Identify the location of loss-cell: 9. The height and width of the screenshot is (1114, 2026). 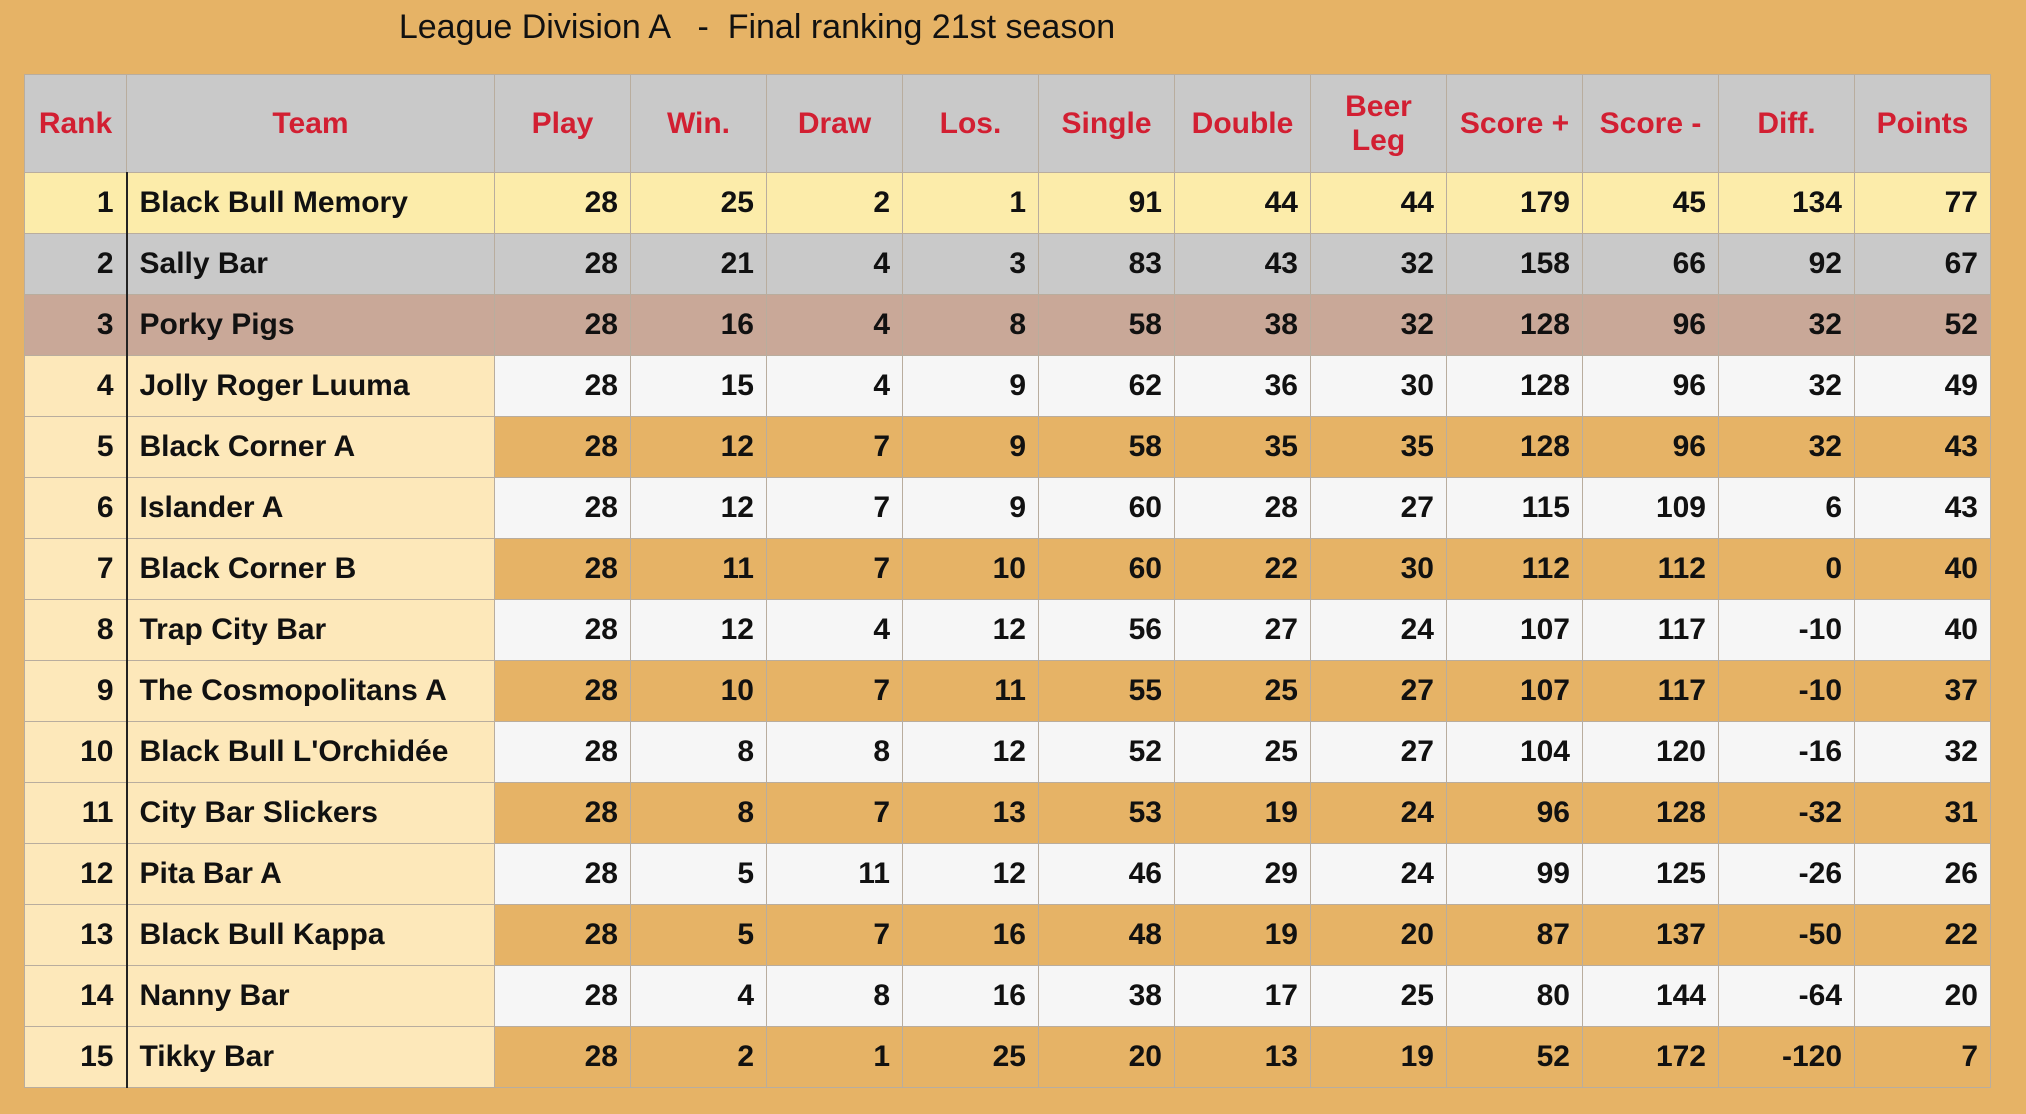
(970, 386).